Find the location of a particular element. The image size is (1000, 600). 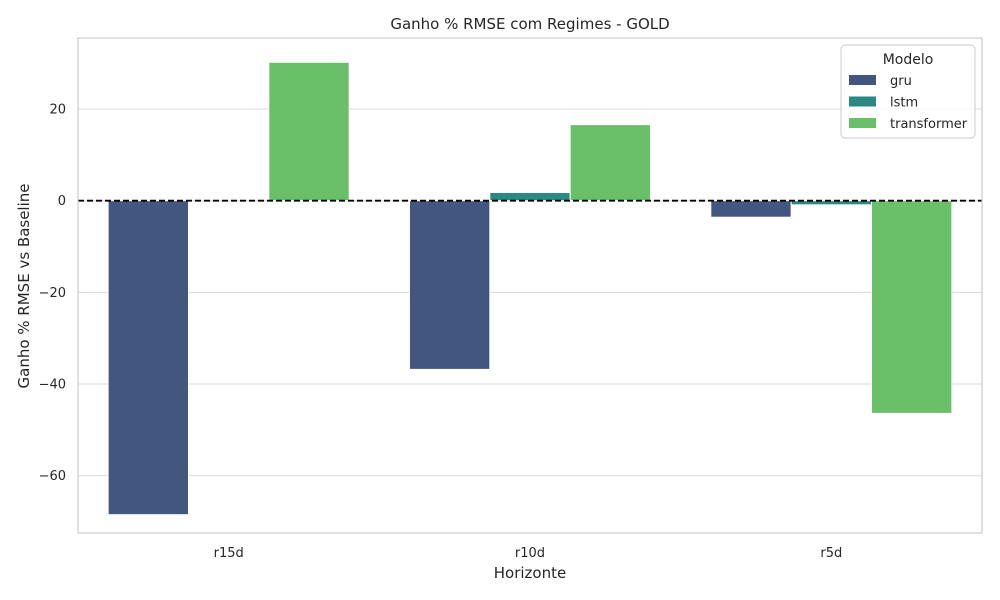

bar-gru-r15d is located at coordinates (148, 358).